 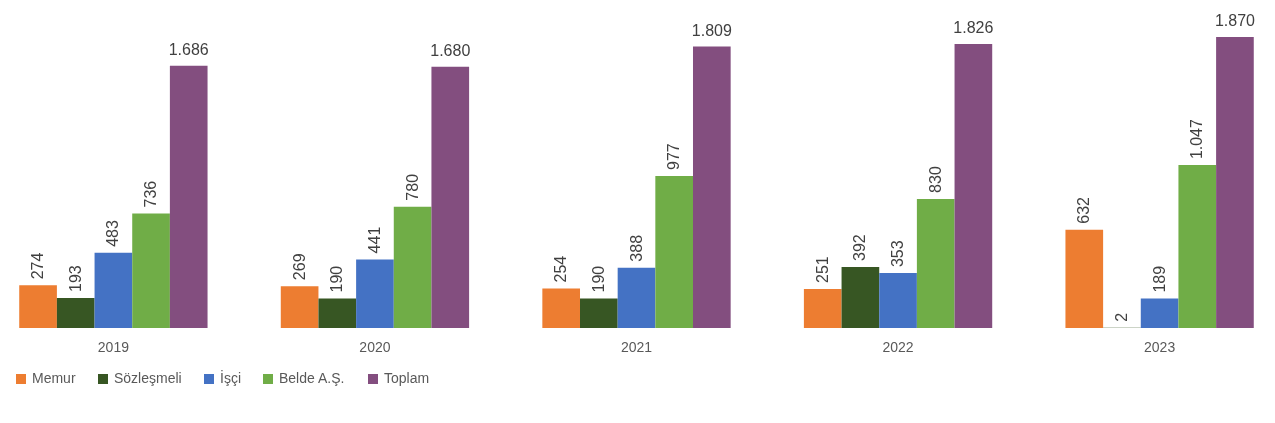 I want to click on data-label: 736, so click(x=151, y=194).